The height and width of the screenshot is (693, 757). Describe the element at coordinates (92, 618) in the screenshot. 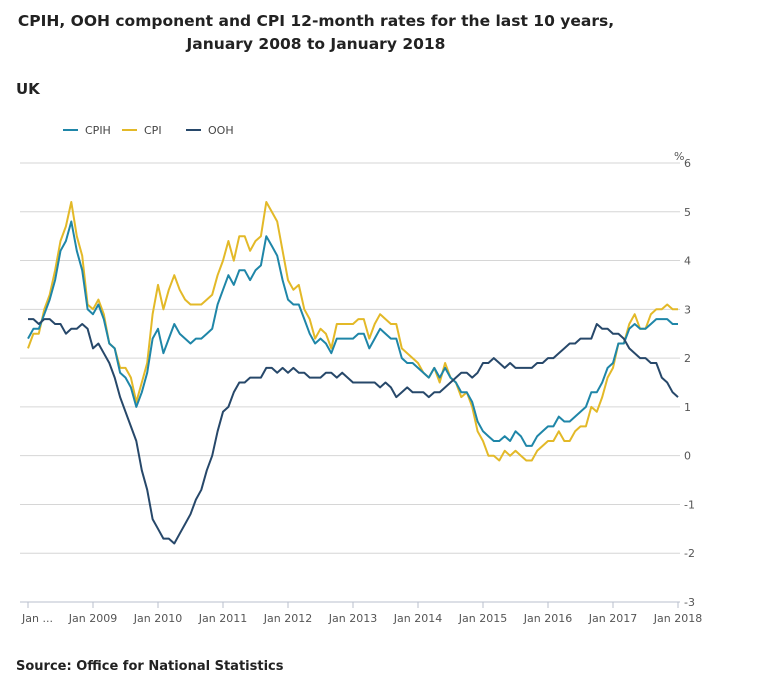

I see `x-tick-label: Jan 2009` at that location.